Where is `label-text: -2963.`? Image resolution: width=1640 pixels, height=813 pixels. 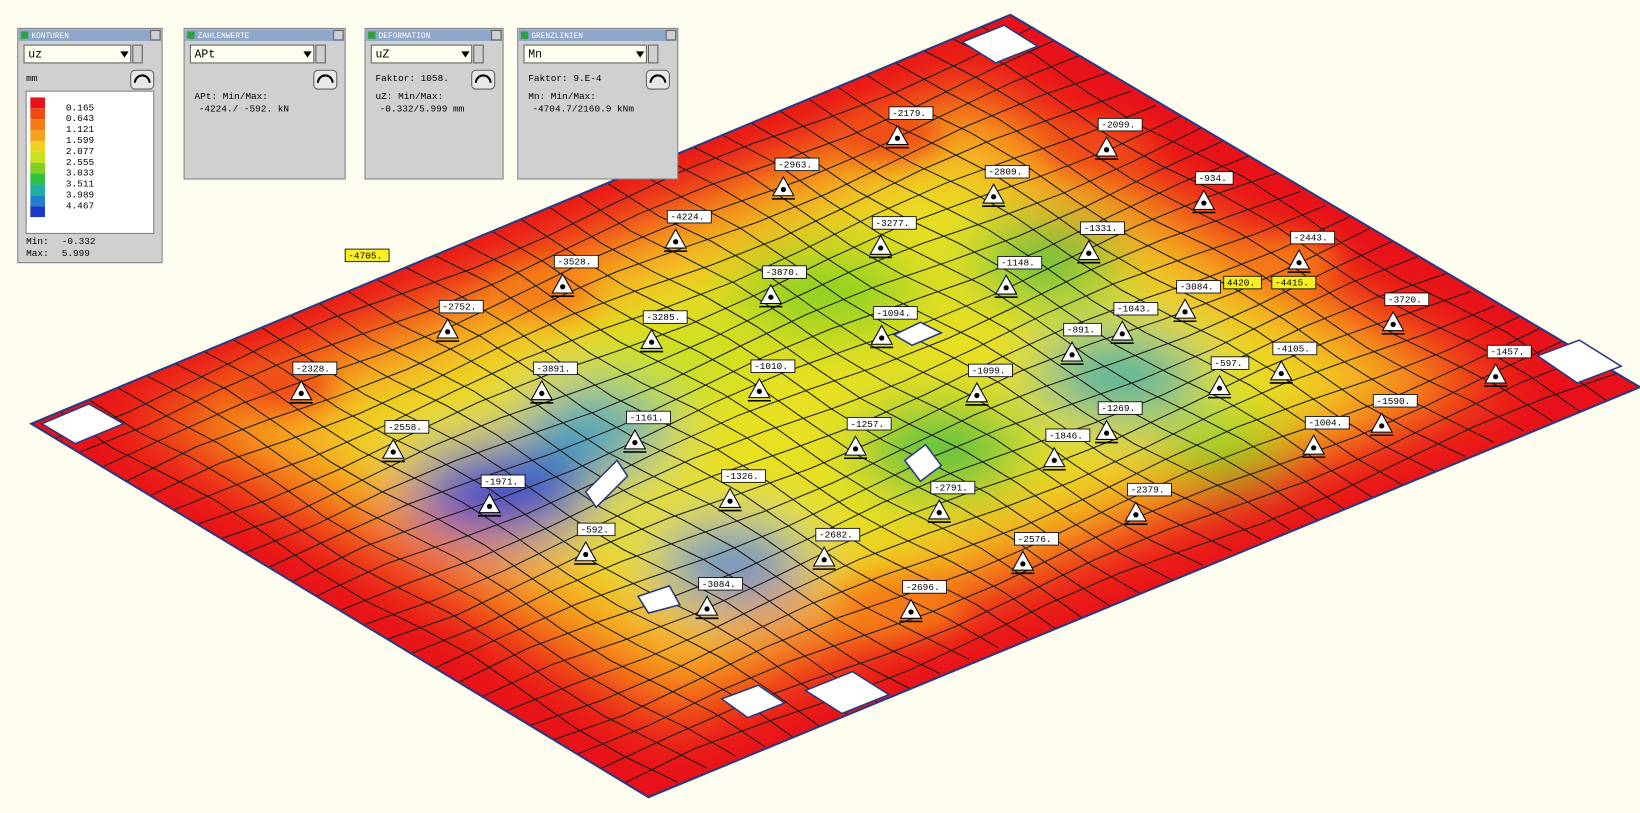
label-text: -2963. is located at coordinates (795, 164).